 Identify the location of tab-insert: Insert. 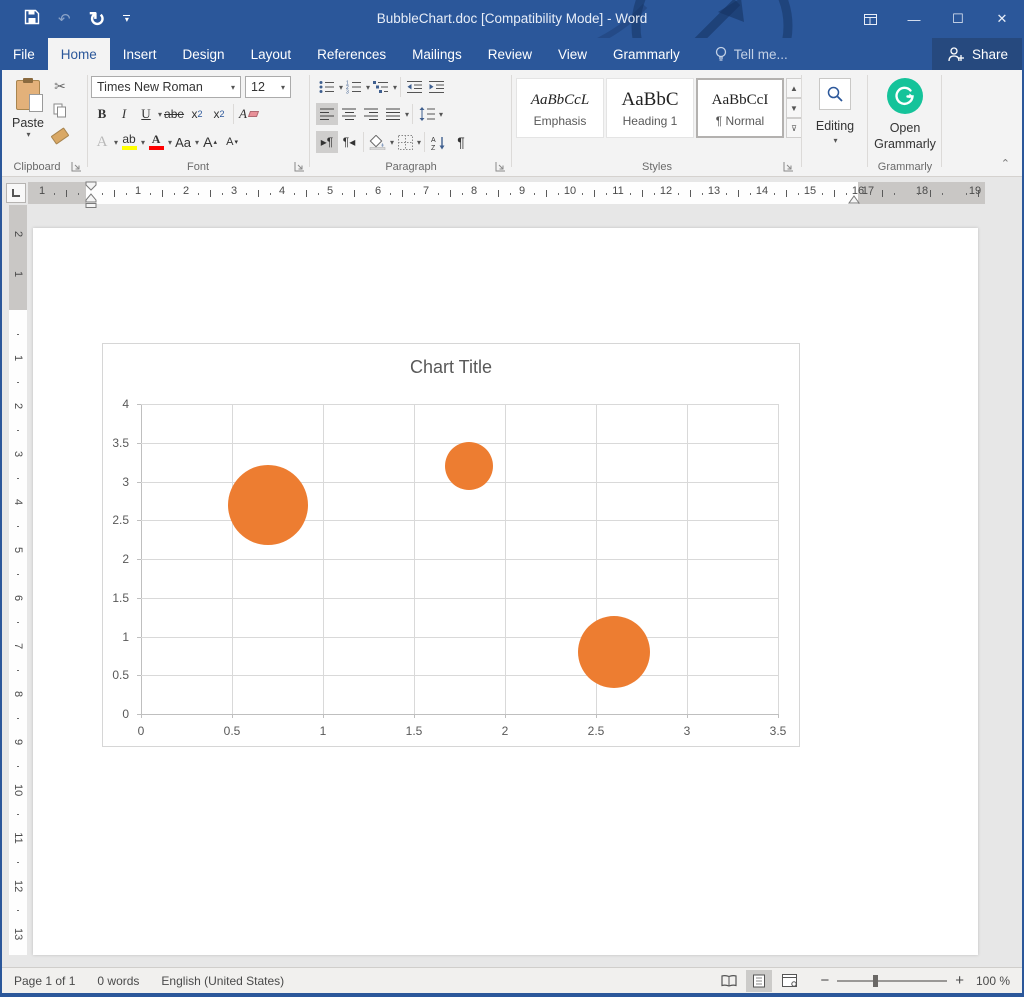
(139, 54).